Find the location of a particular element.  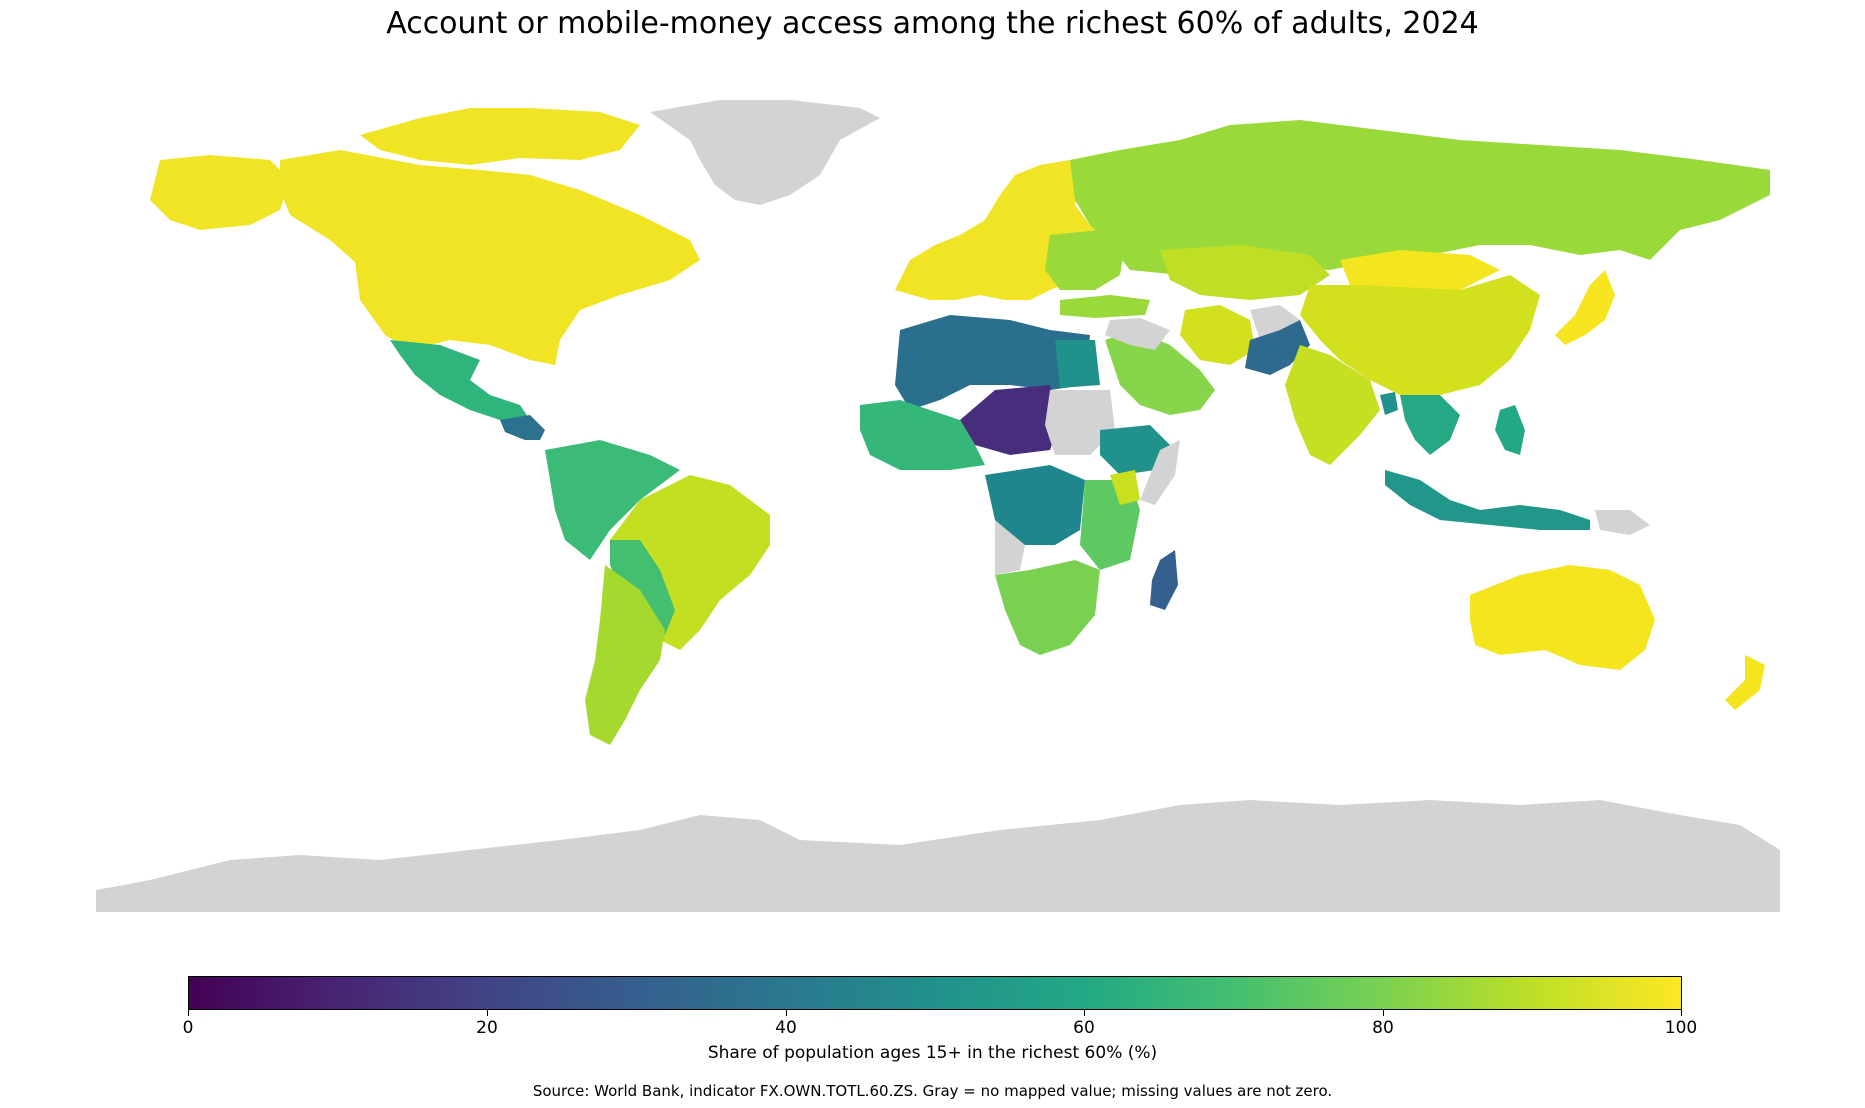

region-arctic-islands is located at coordinates (500, 136).